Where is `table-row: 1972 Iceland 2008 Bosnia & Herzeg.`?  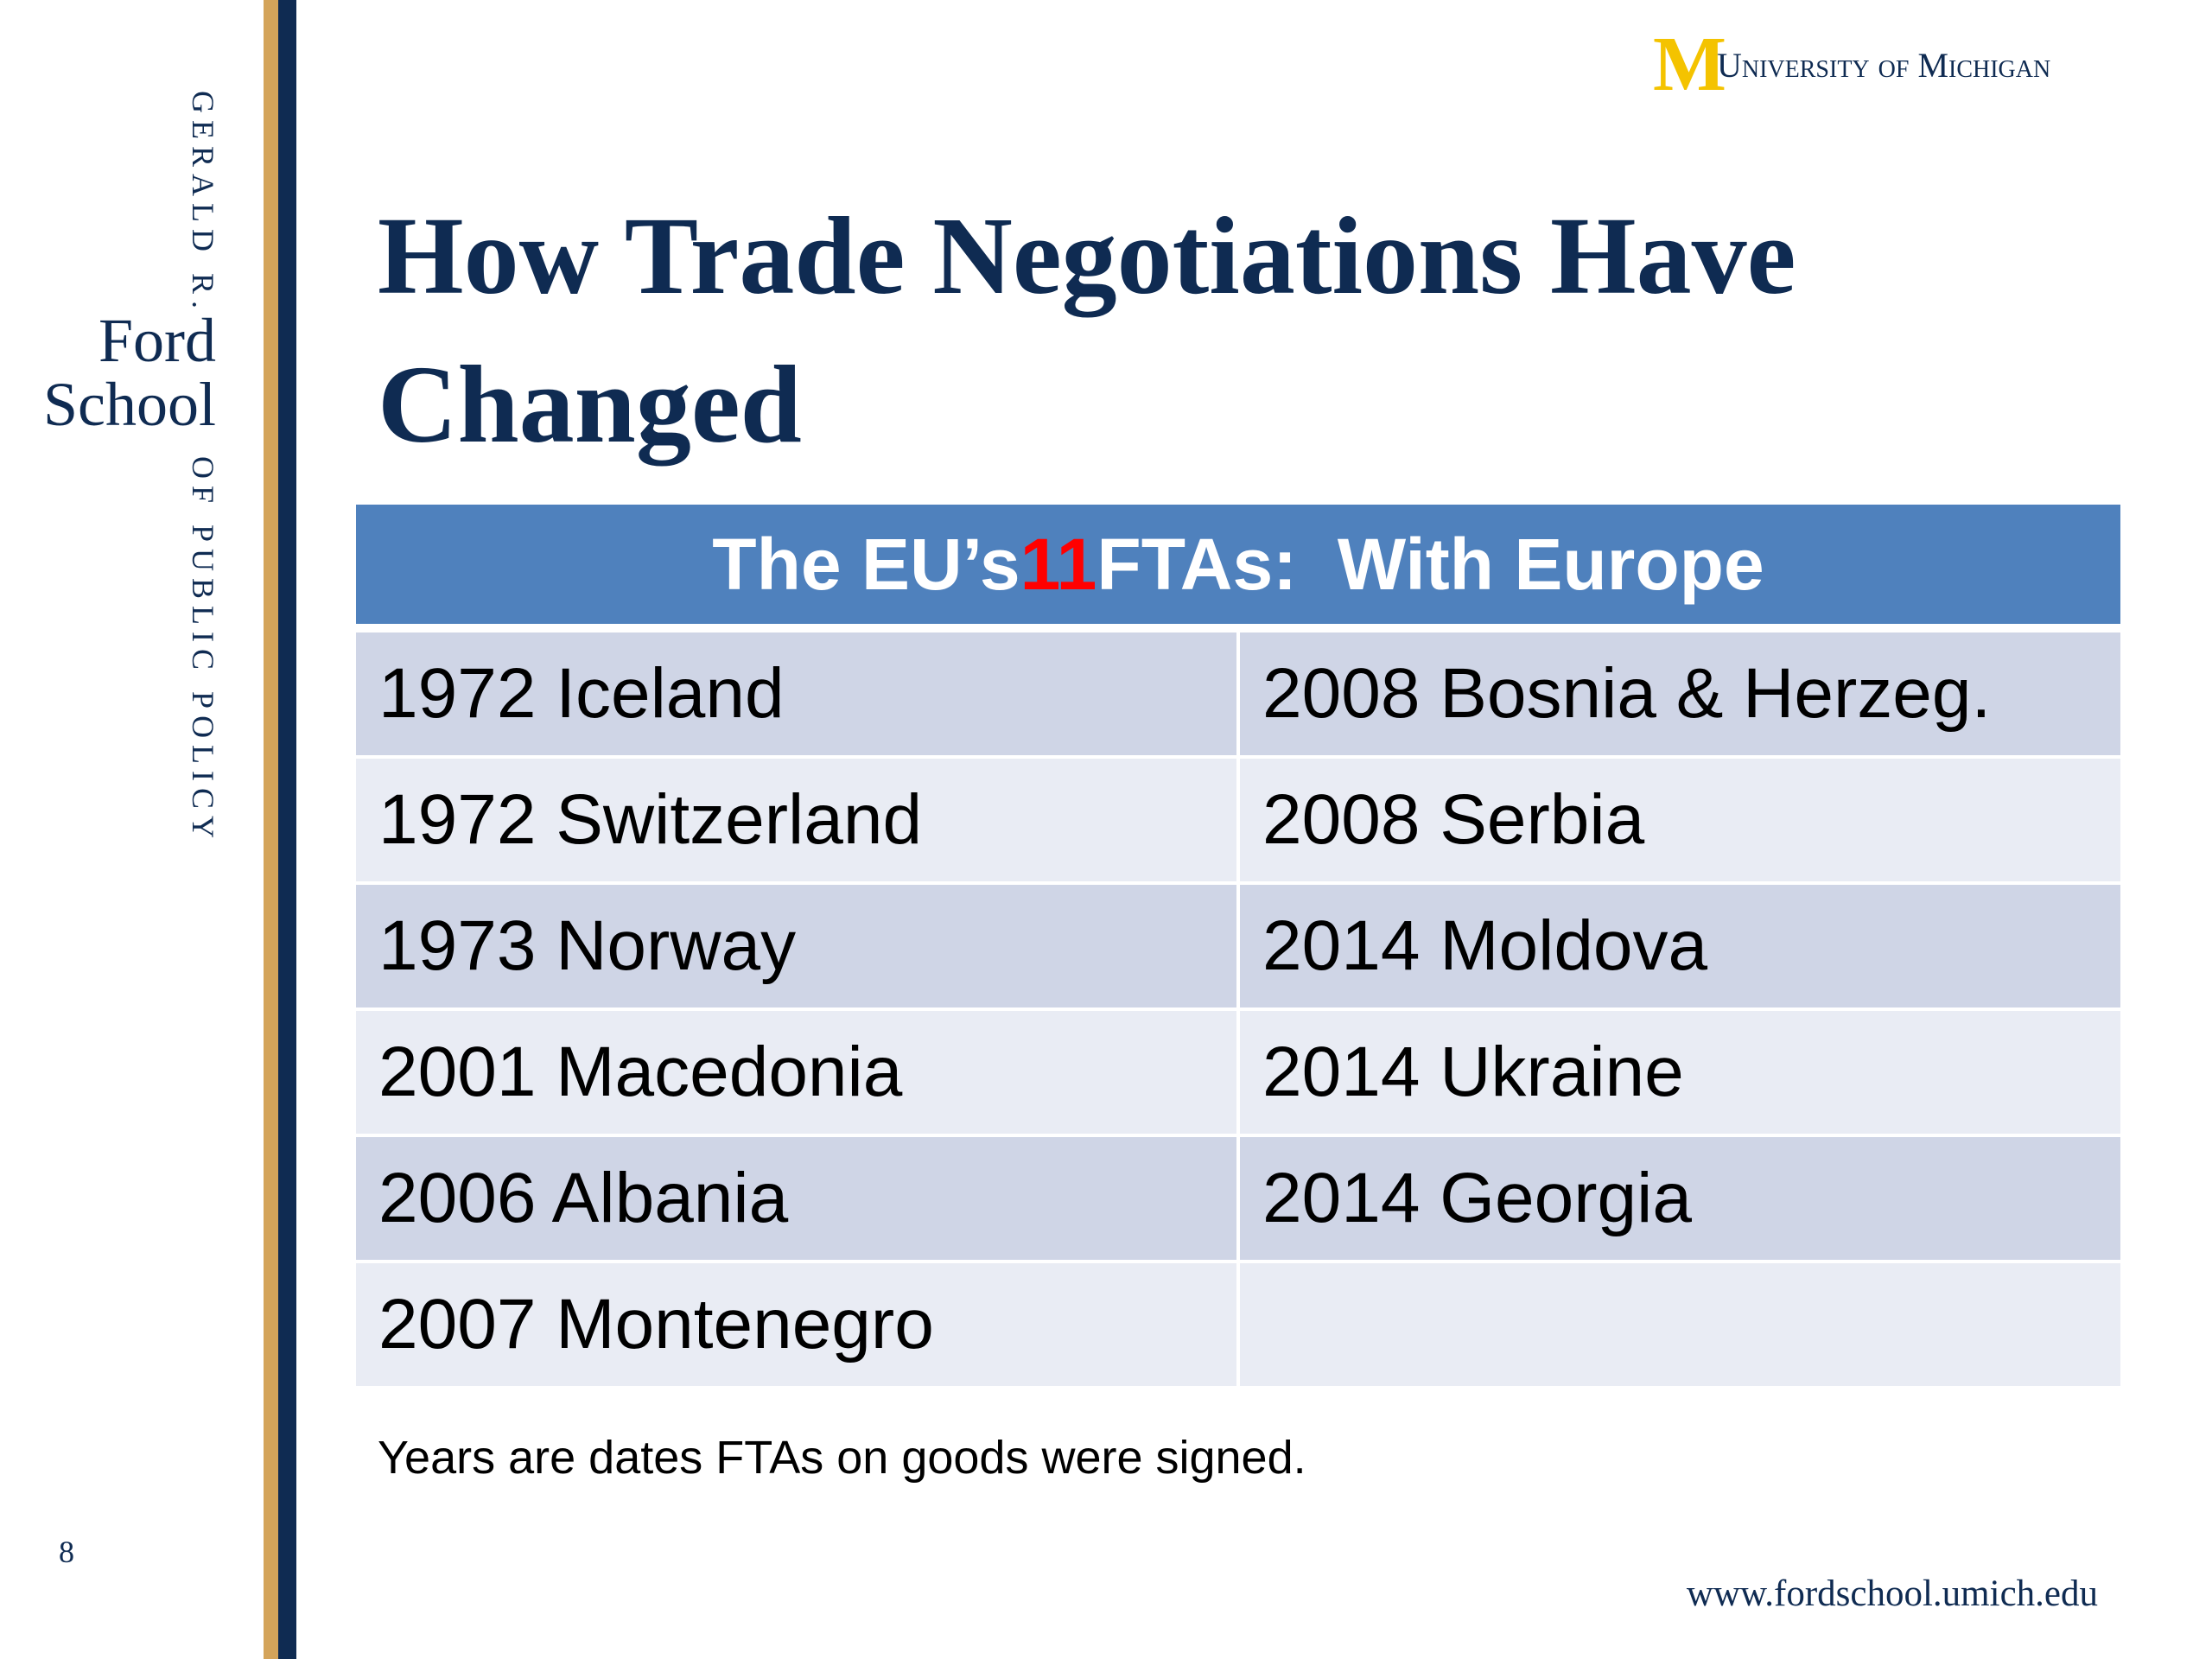 table-row: 1972 Iceland 2008 Bosnia & Herzeg. is located at coordinates (1238, 692).